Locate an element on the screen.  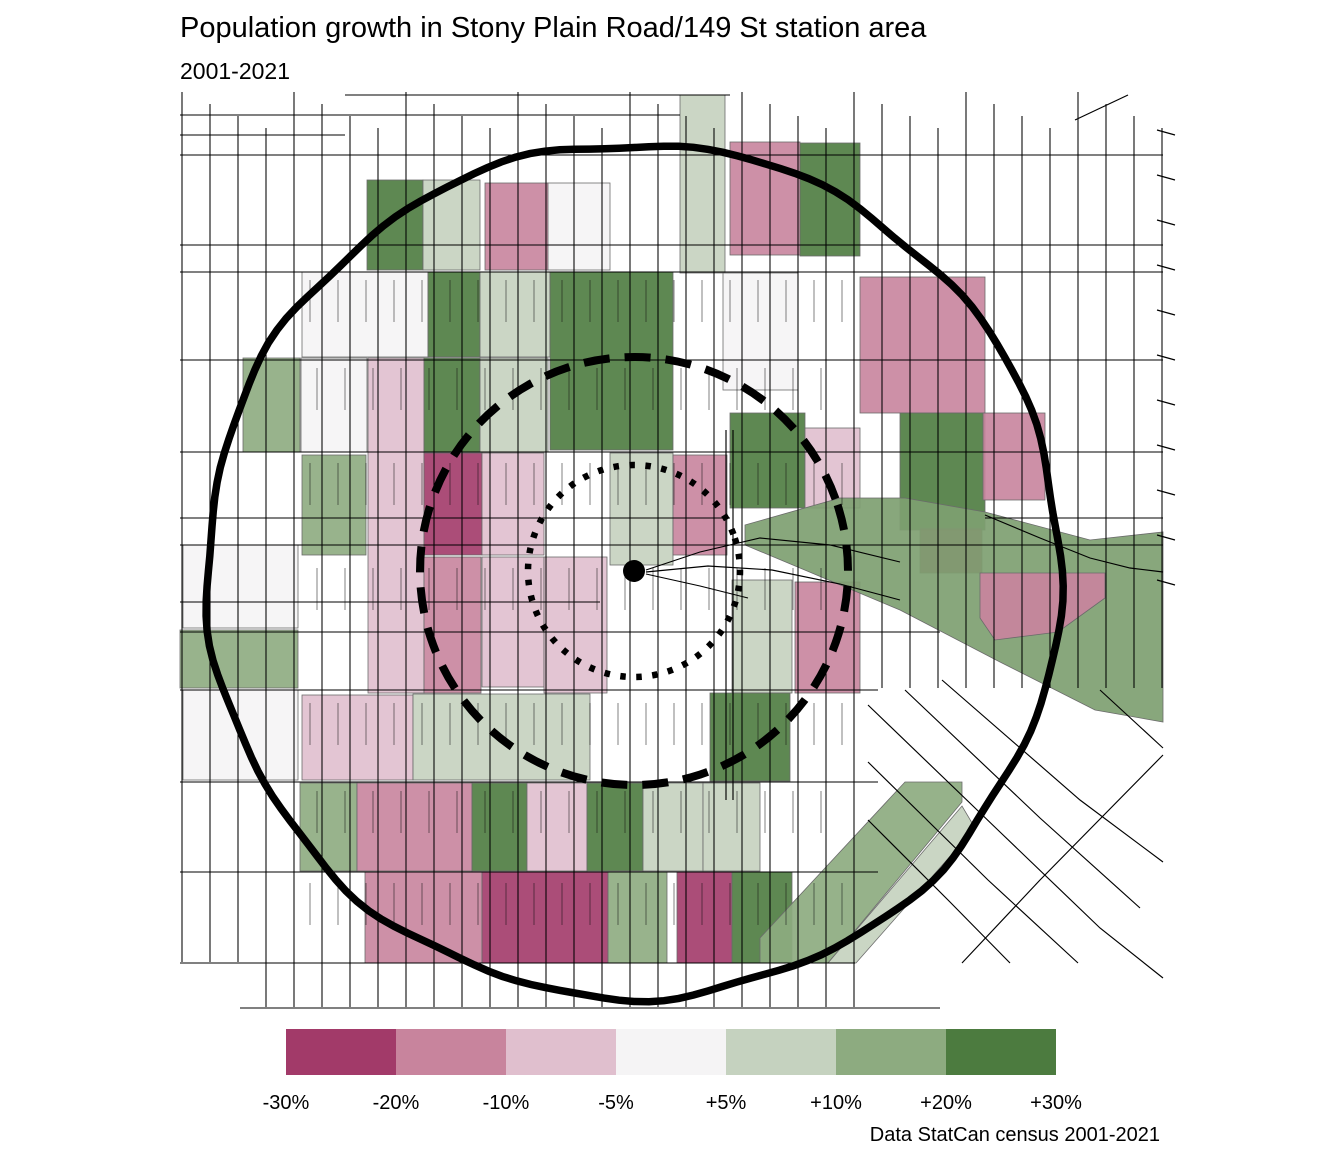
legend-labels: -30% -20% -10% -5% +5% +10% +20% +30% is located at coordinates (672, 1105).